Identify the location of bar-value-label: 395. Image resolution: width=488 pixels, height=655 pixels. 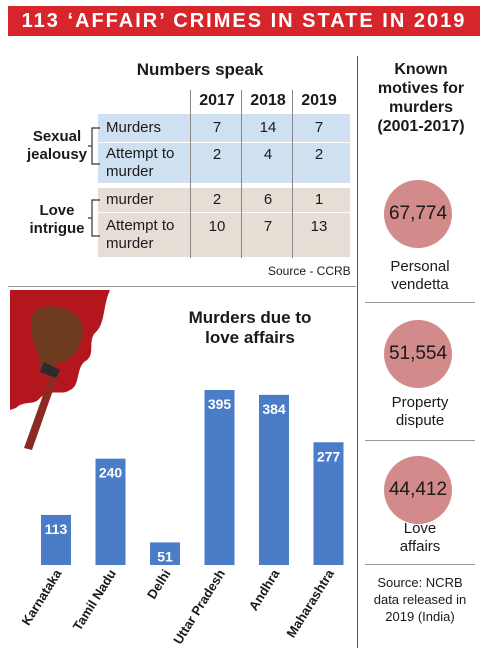
(220, 404).